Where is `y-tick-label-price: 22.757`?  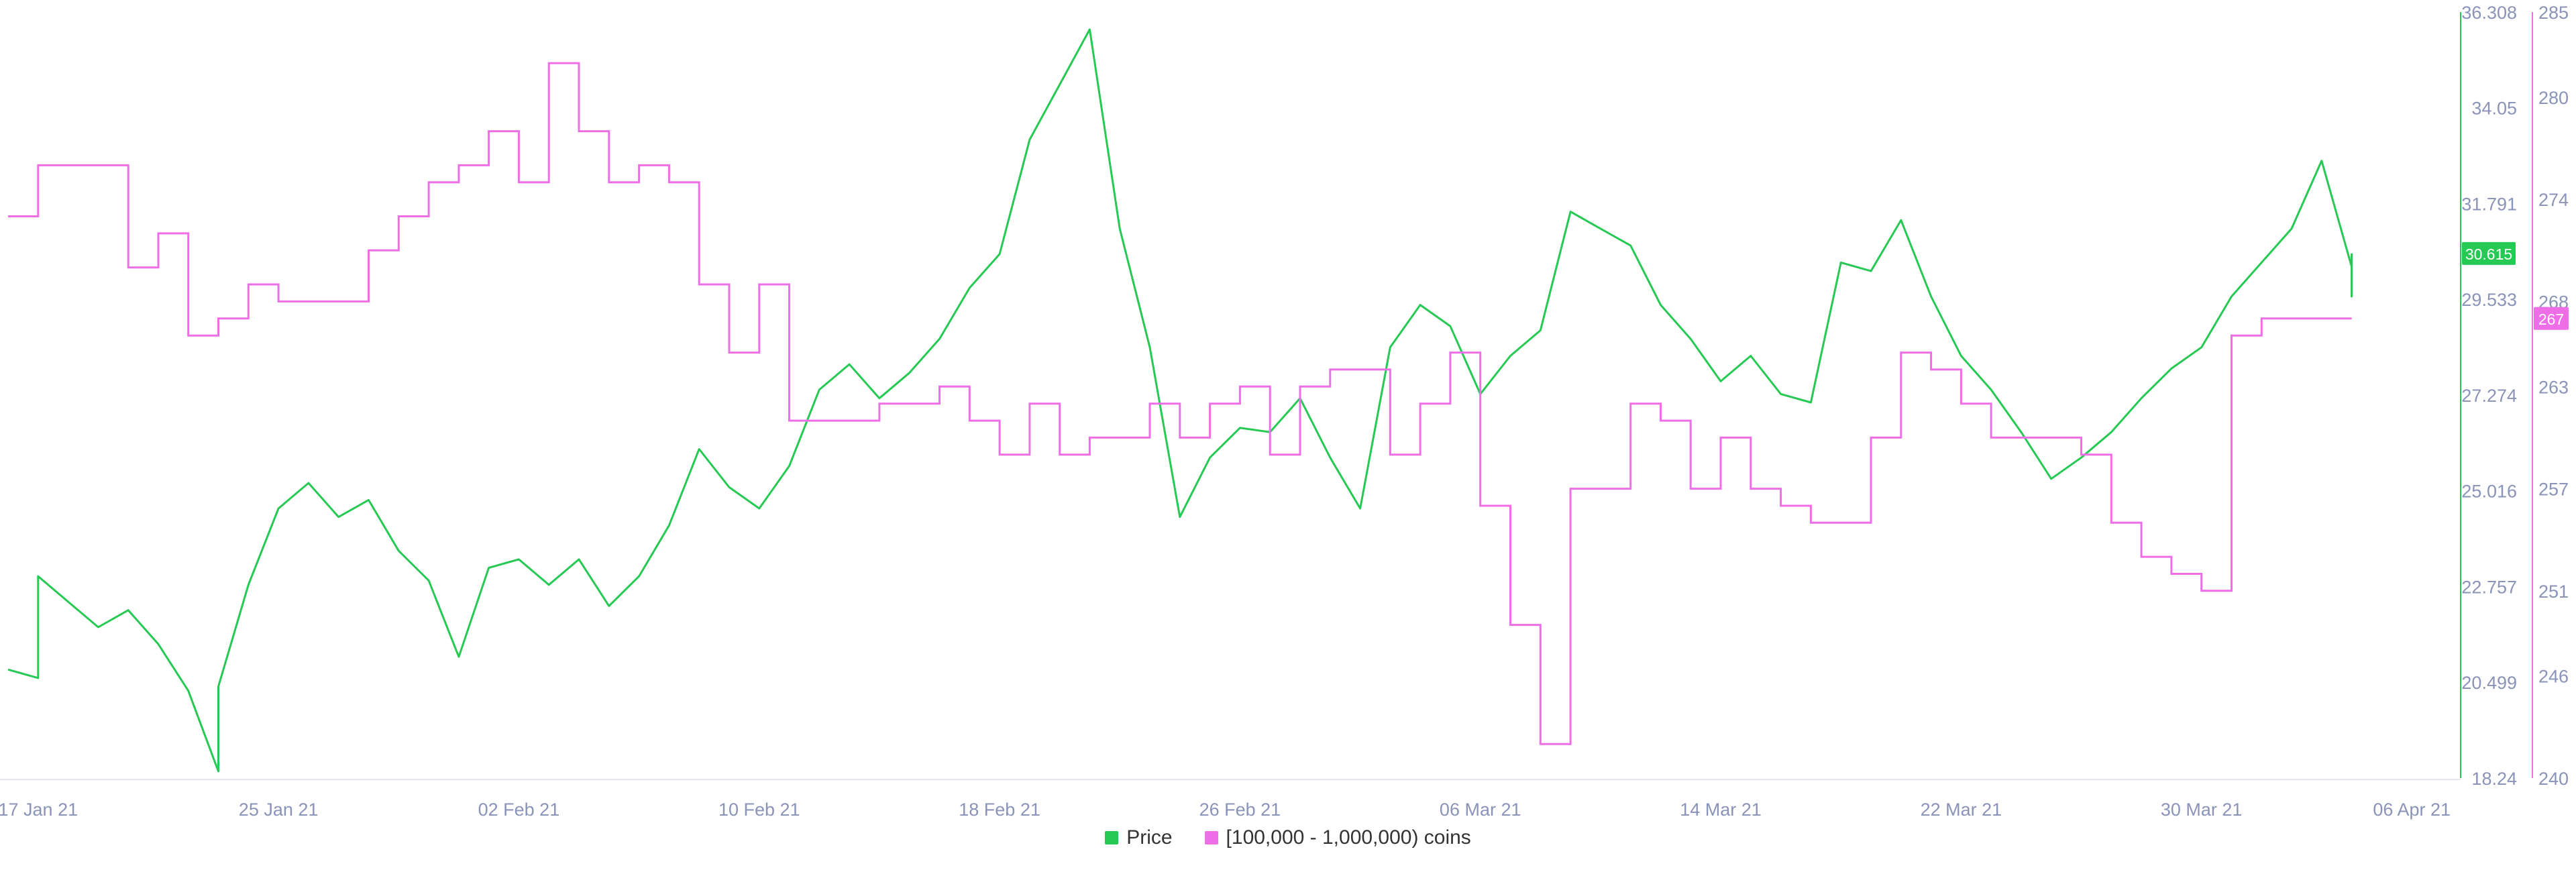
y-tick-label-price: 22.757 is located at coordinates (2489, 588).